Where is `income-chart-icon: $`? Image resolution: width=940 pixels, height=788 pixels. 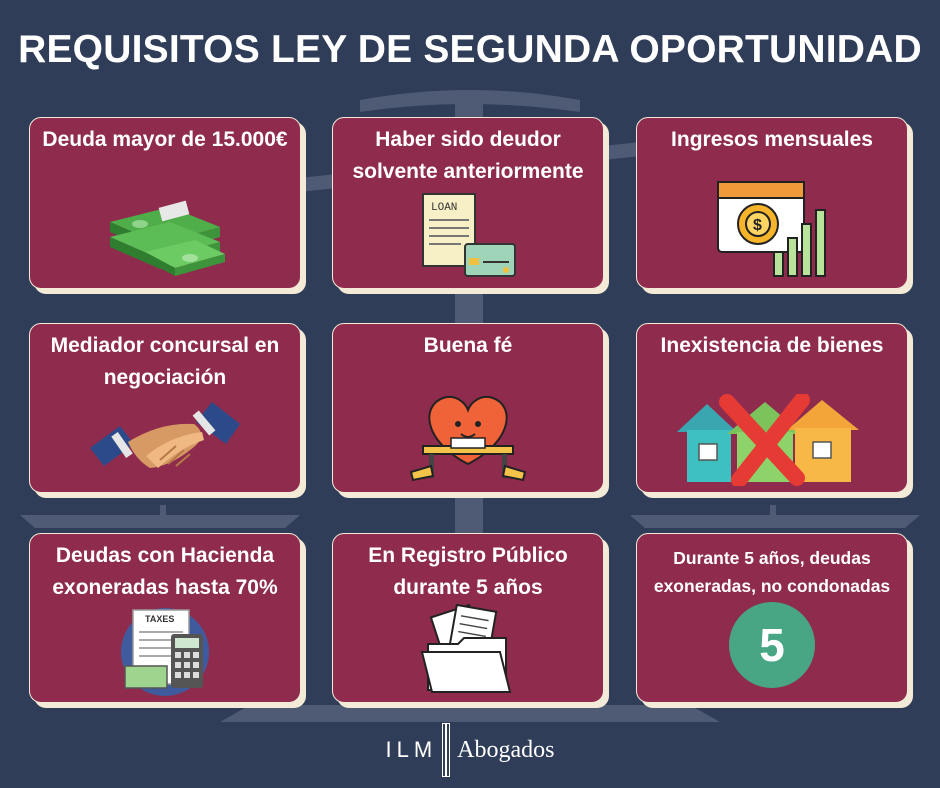
income-chart-icon: $ is located at coordinates (772, 227).